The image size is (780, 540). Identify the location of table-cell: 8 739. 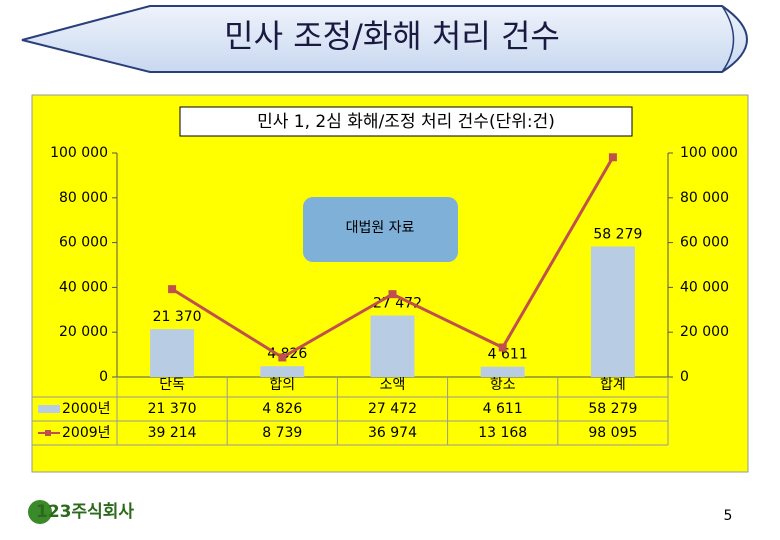
(282, 433).